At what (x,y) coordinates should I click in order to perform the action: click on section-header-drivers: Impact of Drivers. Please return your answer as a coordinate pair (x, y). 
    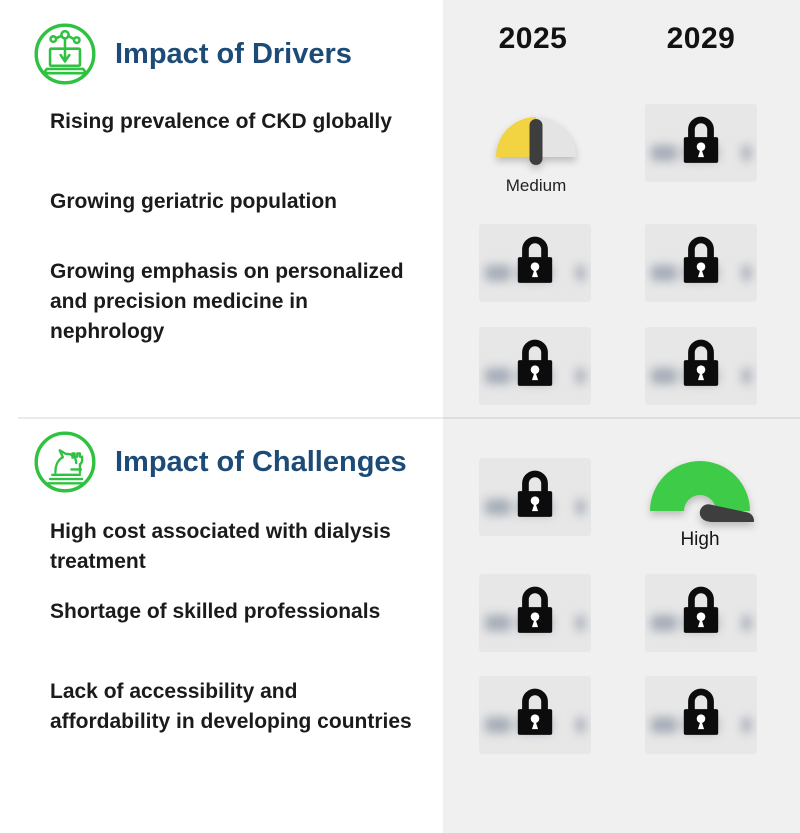
    Looking at the image, I should click on (192, 54).